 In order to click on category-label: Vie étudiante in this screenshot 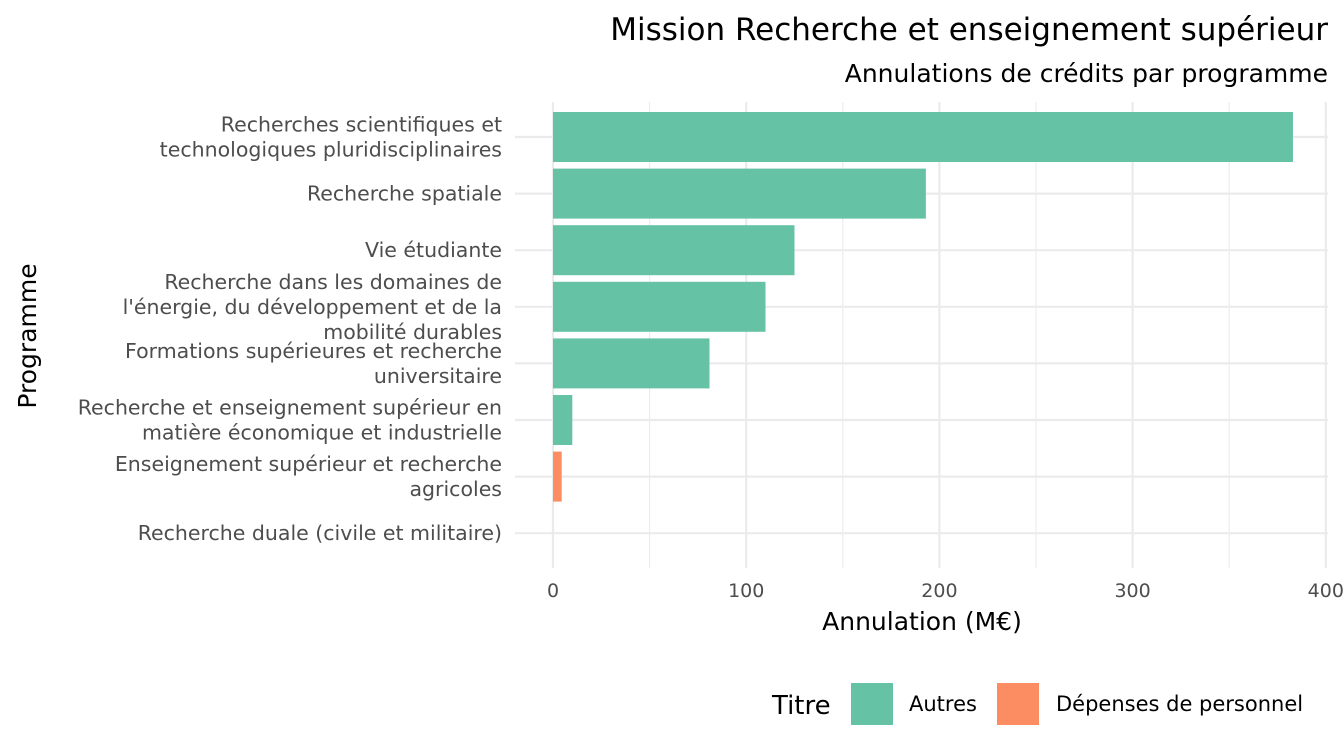, I will do `click(433, 250)`.